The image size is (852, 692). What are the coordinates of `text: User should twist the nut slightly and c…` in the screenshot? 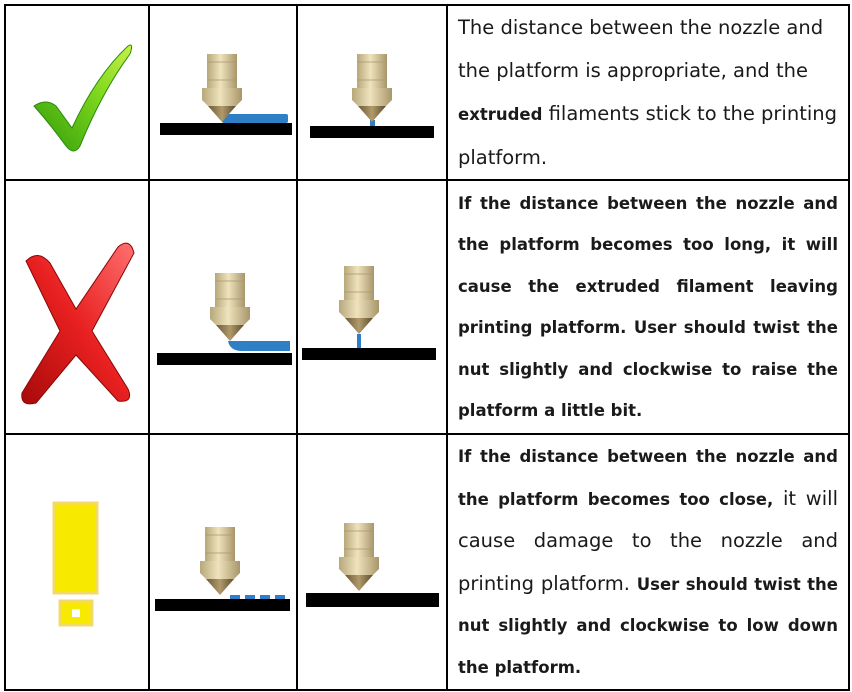 It's located at (648, 625).